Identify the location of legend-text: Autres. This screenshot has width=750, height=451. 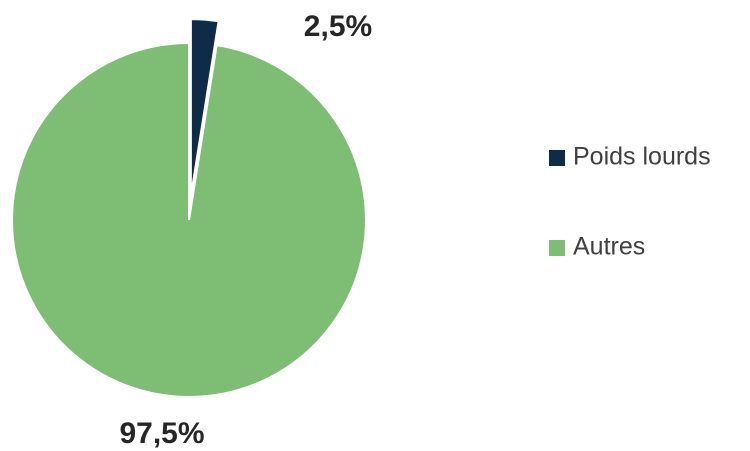
(609, 247).